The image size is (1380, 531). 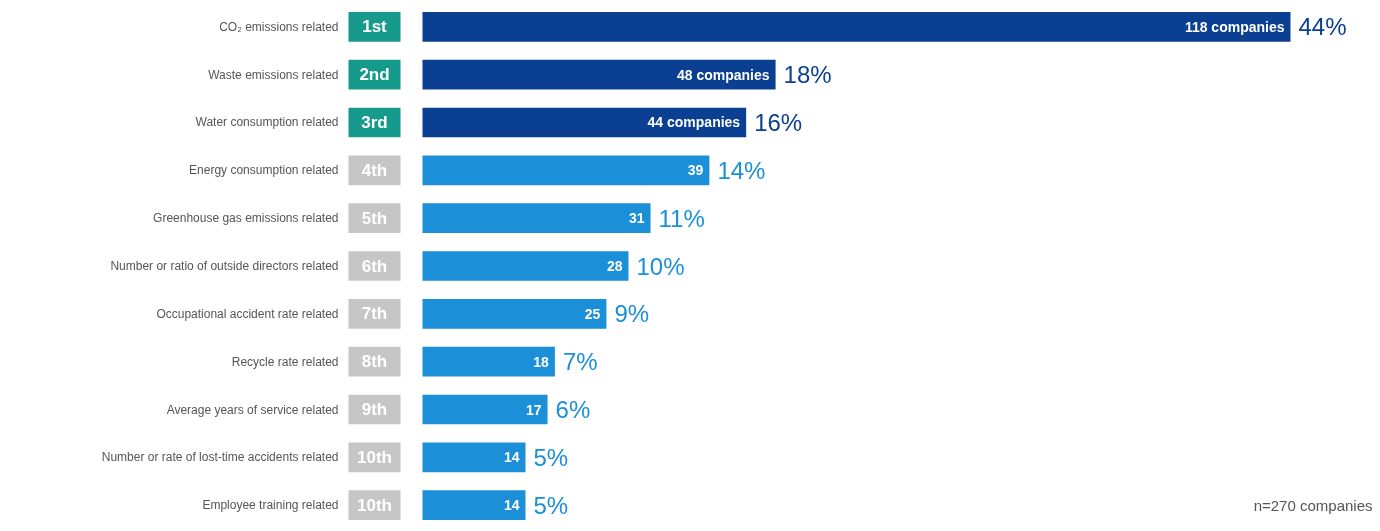 I want to click on annotation: 9%, so click(x=632, y=314).